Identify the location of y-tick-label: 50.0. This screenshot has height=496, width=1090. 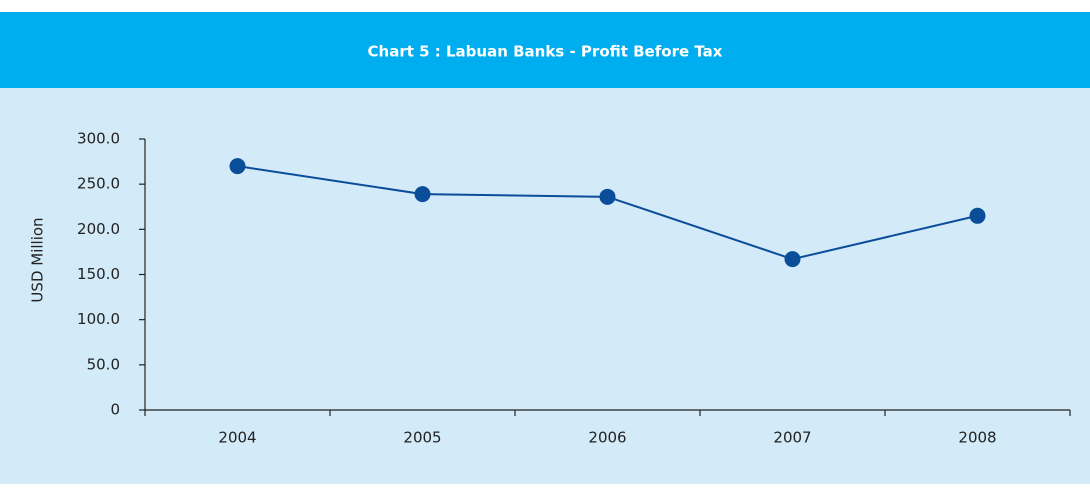
(103, 364).